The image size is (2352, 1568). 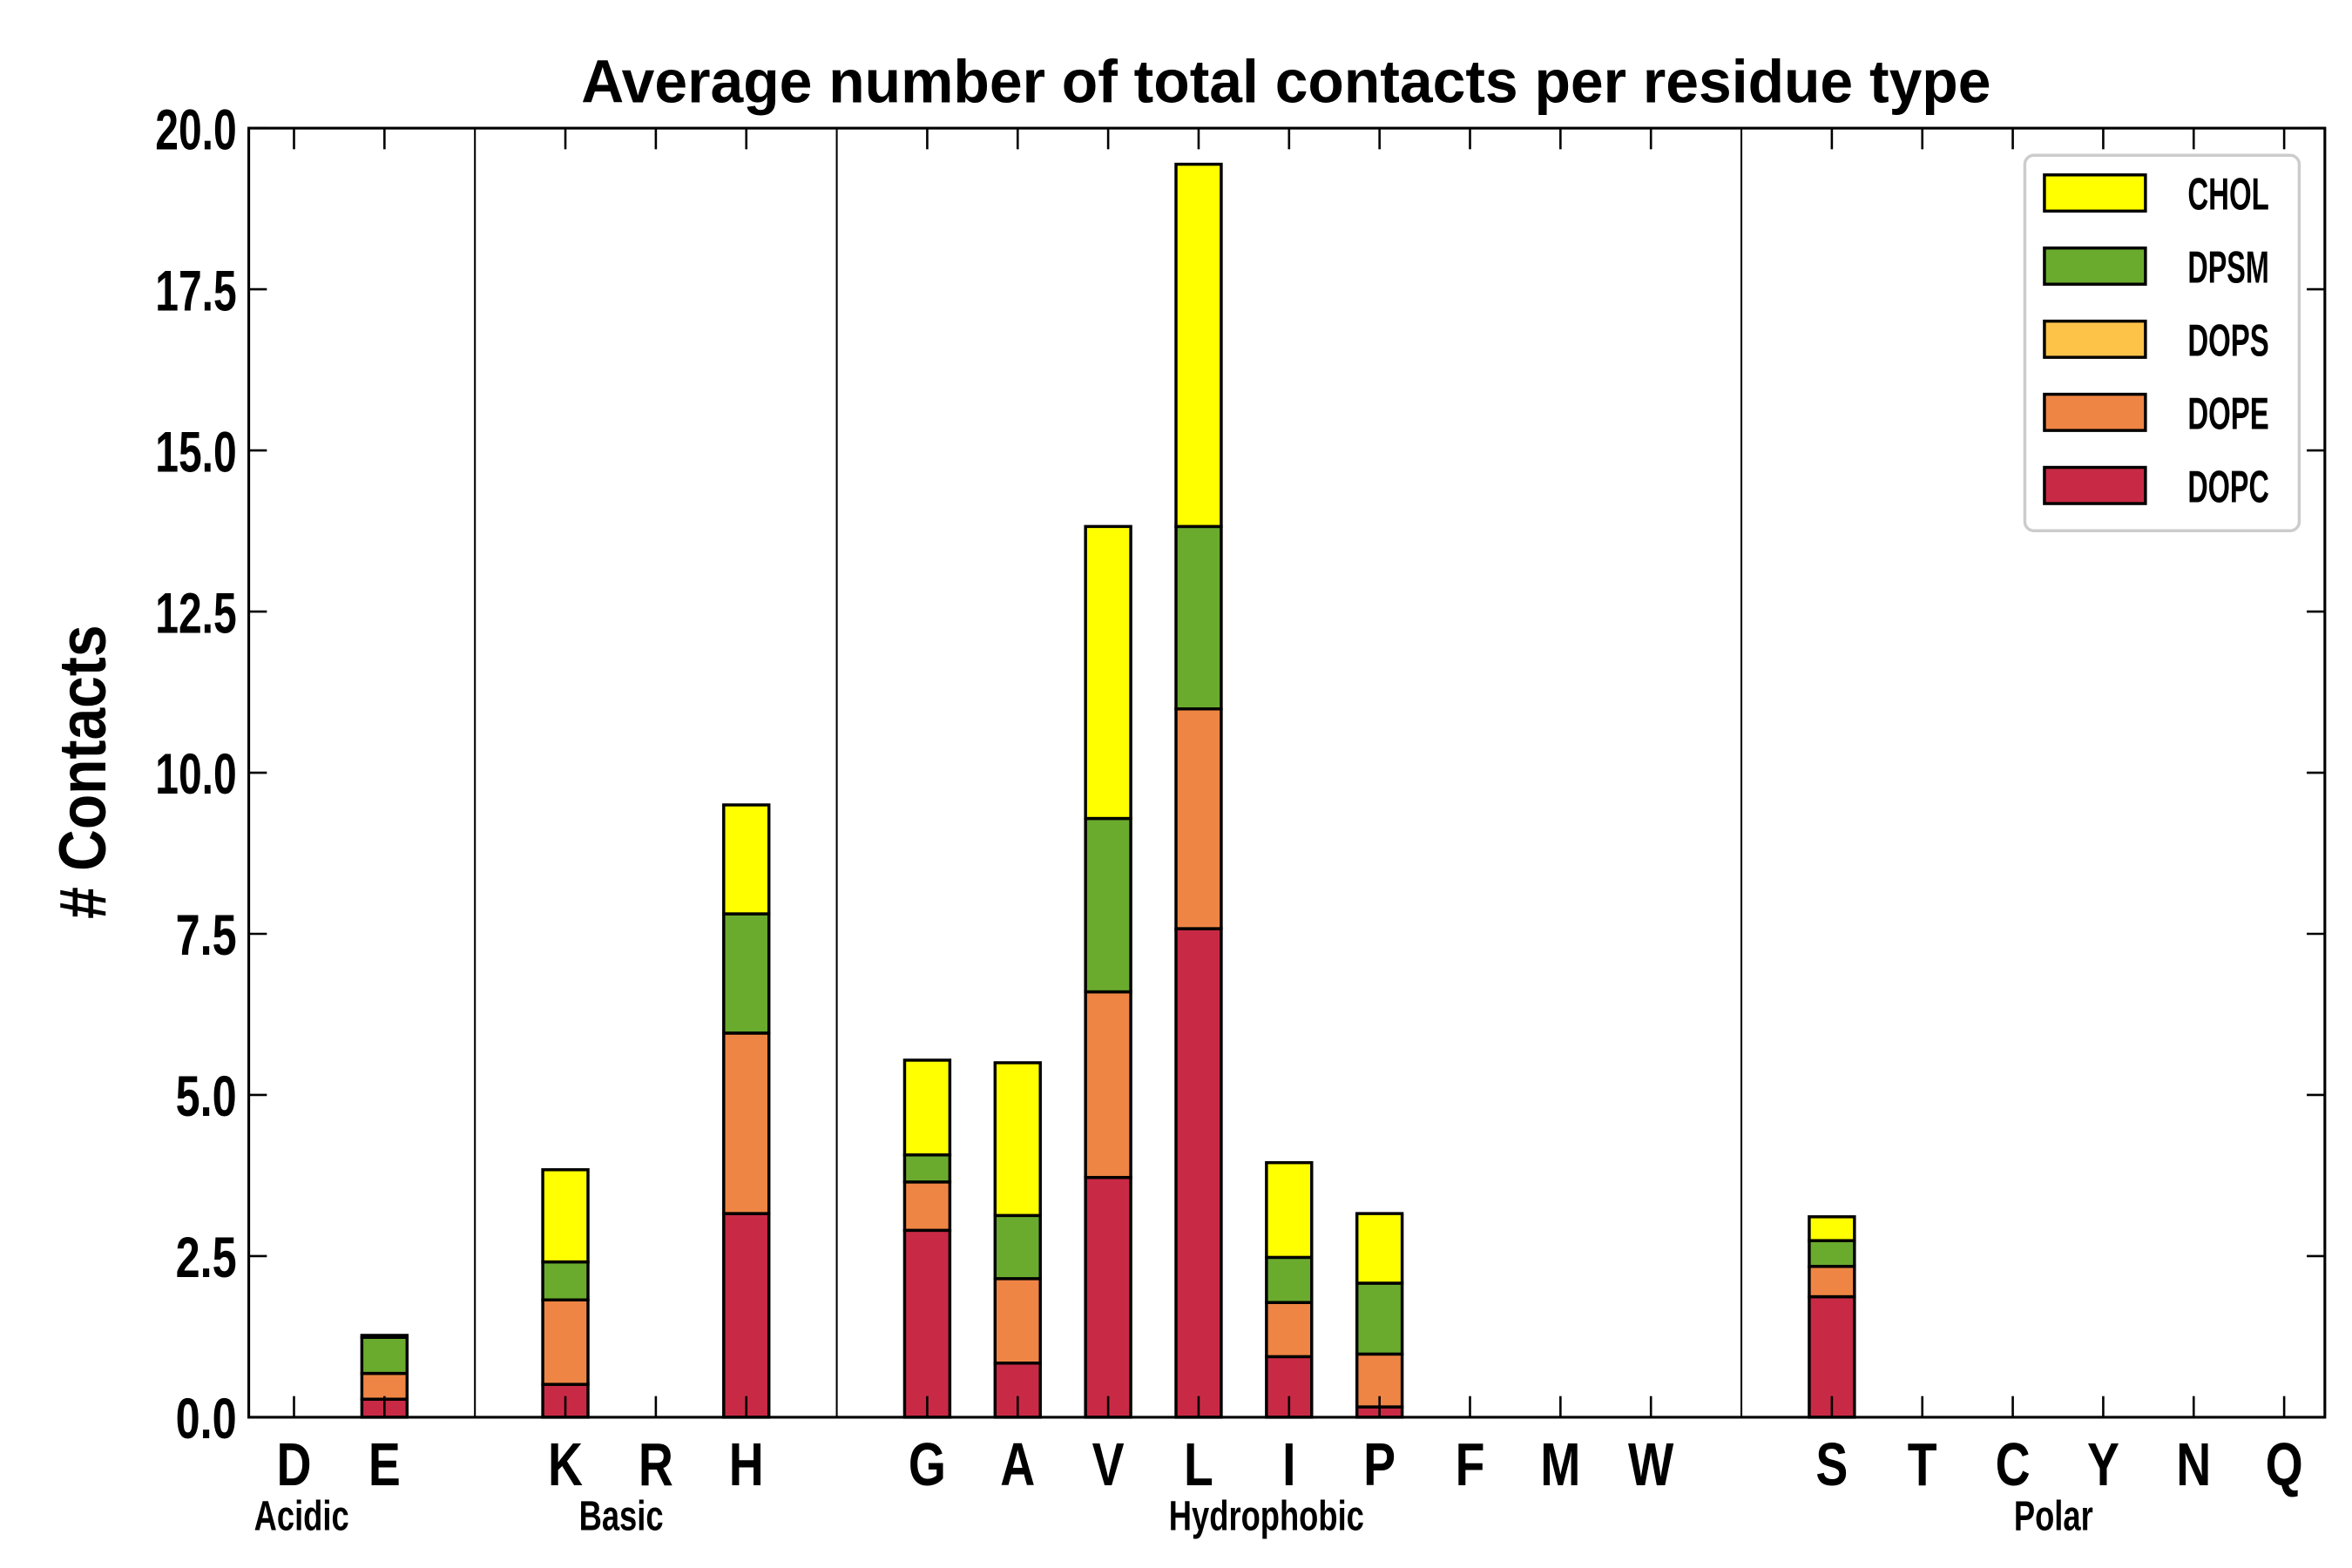 I want to click on legend-swatch-dpsm, so click(x=2095, y=266).